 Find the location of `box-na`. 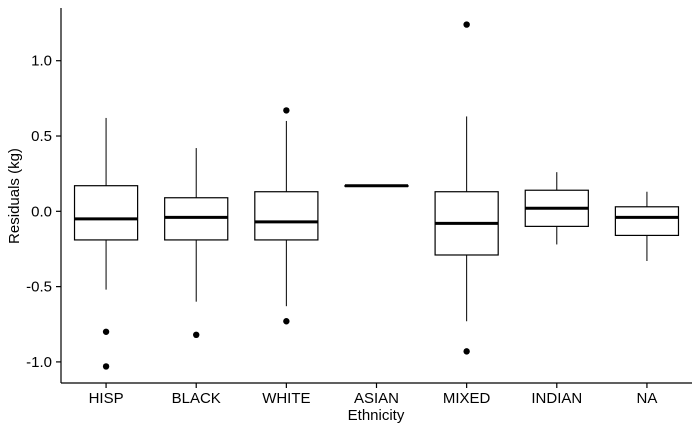

box-na is located at coordinates (647, 226).